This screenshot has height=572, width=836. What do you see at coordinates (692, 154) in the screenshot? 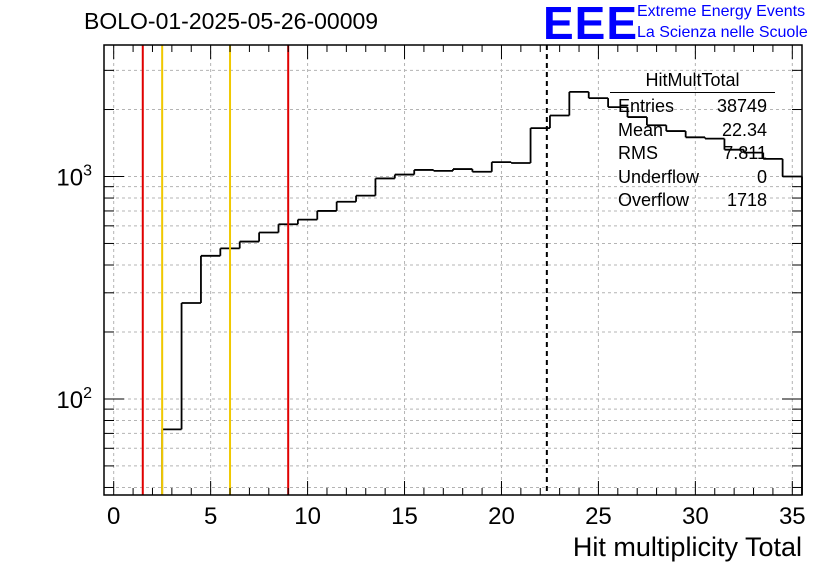
I see `stats-row-rms: RMS 7.811` at bounding box center [692, 154].